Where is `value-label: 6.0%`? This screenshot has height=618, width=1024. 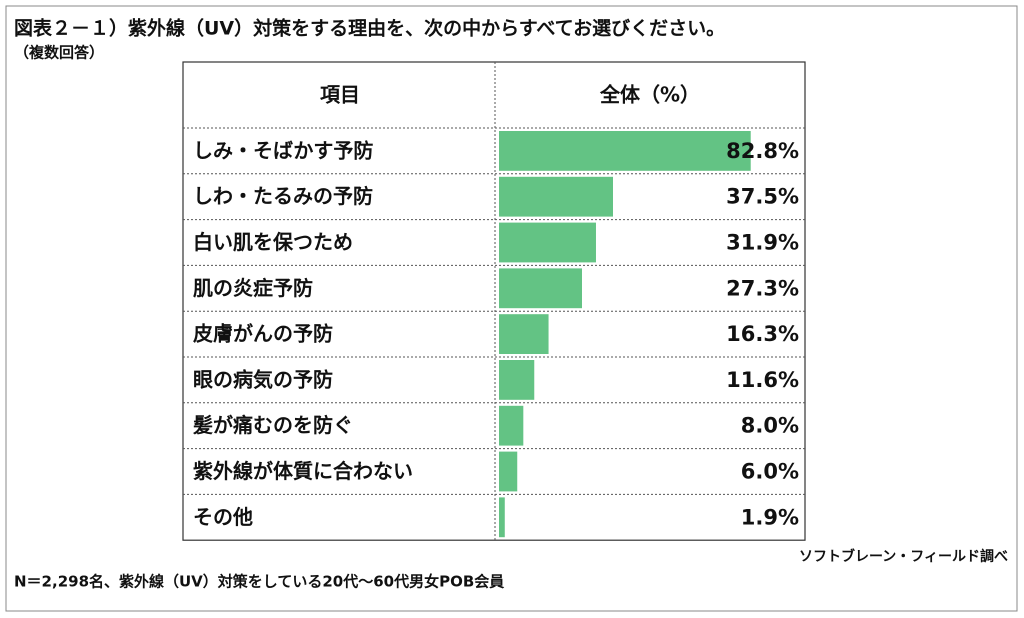 value-label: 6.0% is located at coordinates (770, 472).